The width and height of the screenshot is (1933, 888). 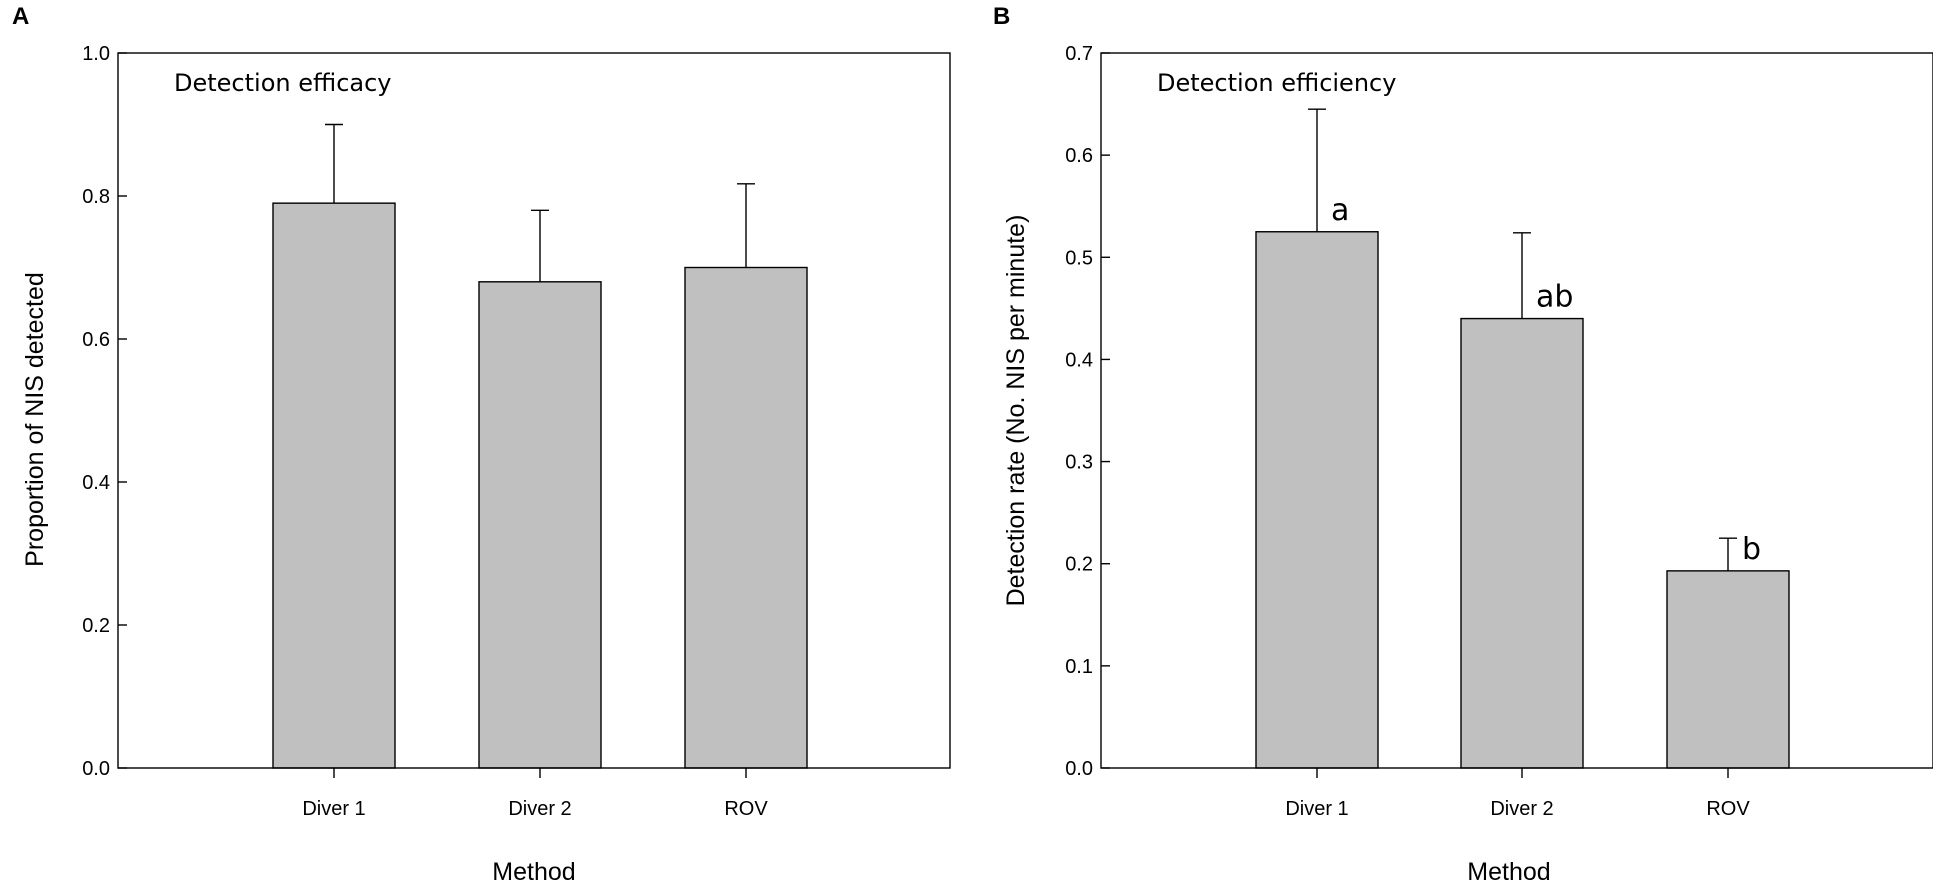 I want to click on y-tick-label: 0.5, so click(x=1079, y=258).